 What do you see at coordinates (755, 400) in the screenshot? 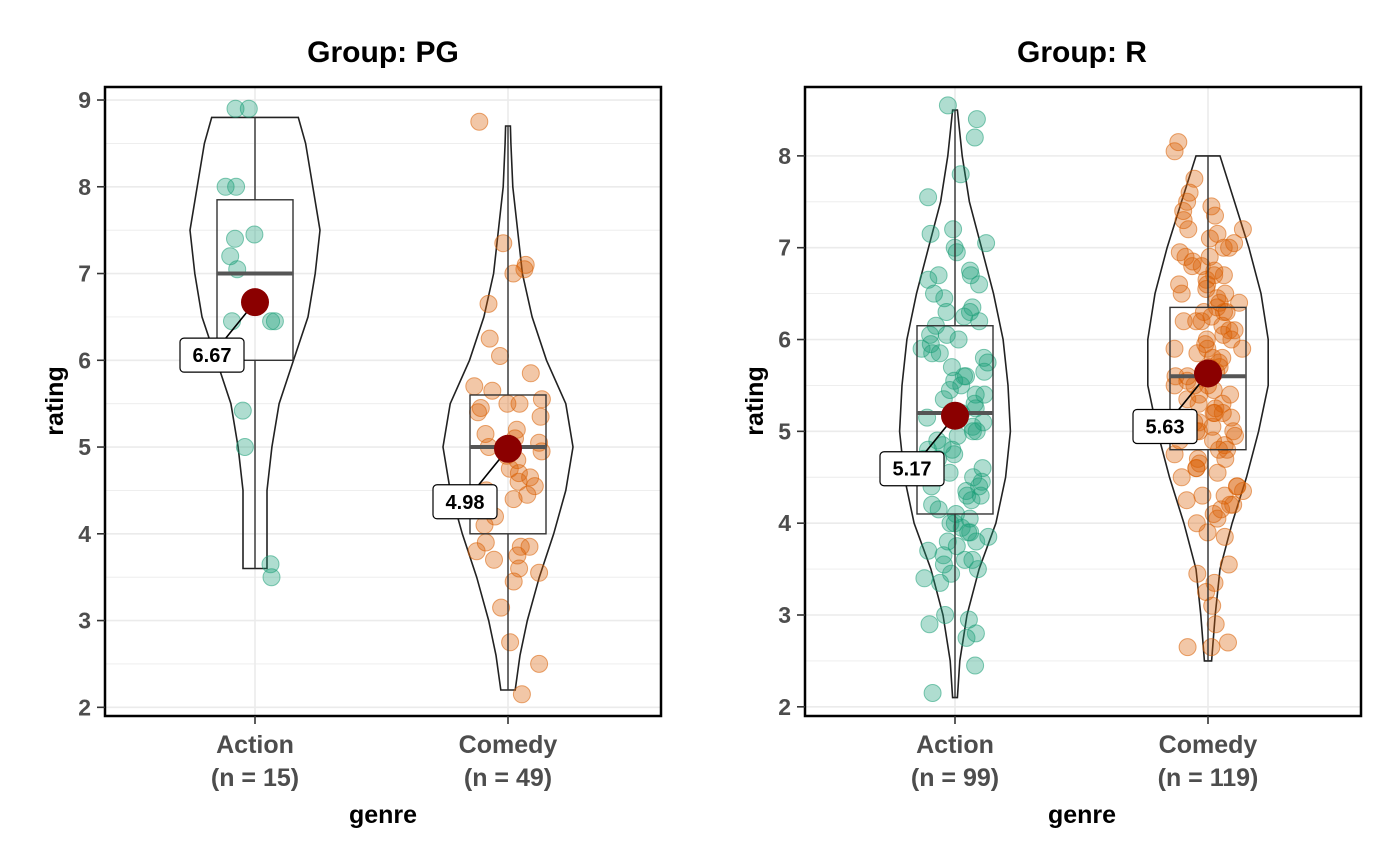
I see `y-axis-title: rating` at bounding box center [755, 400].